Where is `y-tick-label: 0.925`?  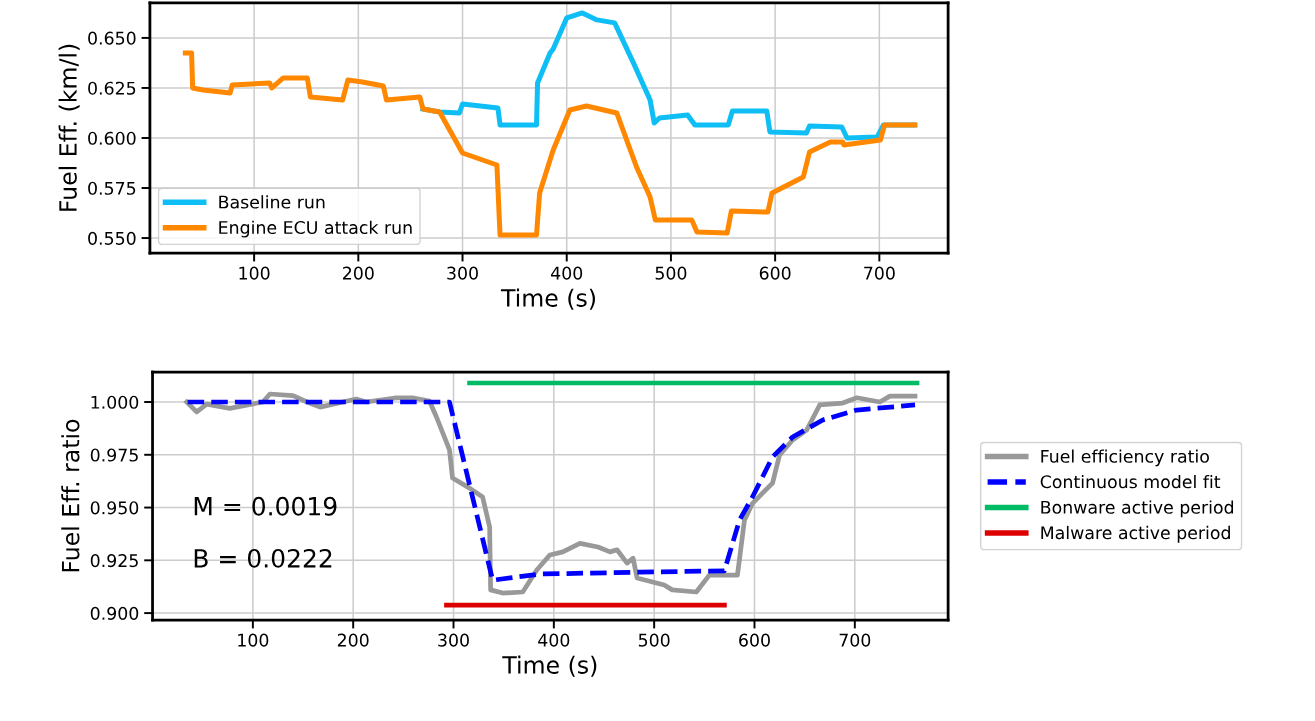
y-tick-label: 0.925 is located at coordinates (114, 561).